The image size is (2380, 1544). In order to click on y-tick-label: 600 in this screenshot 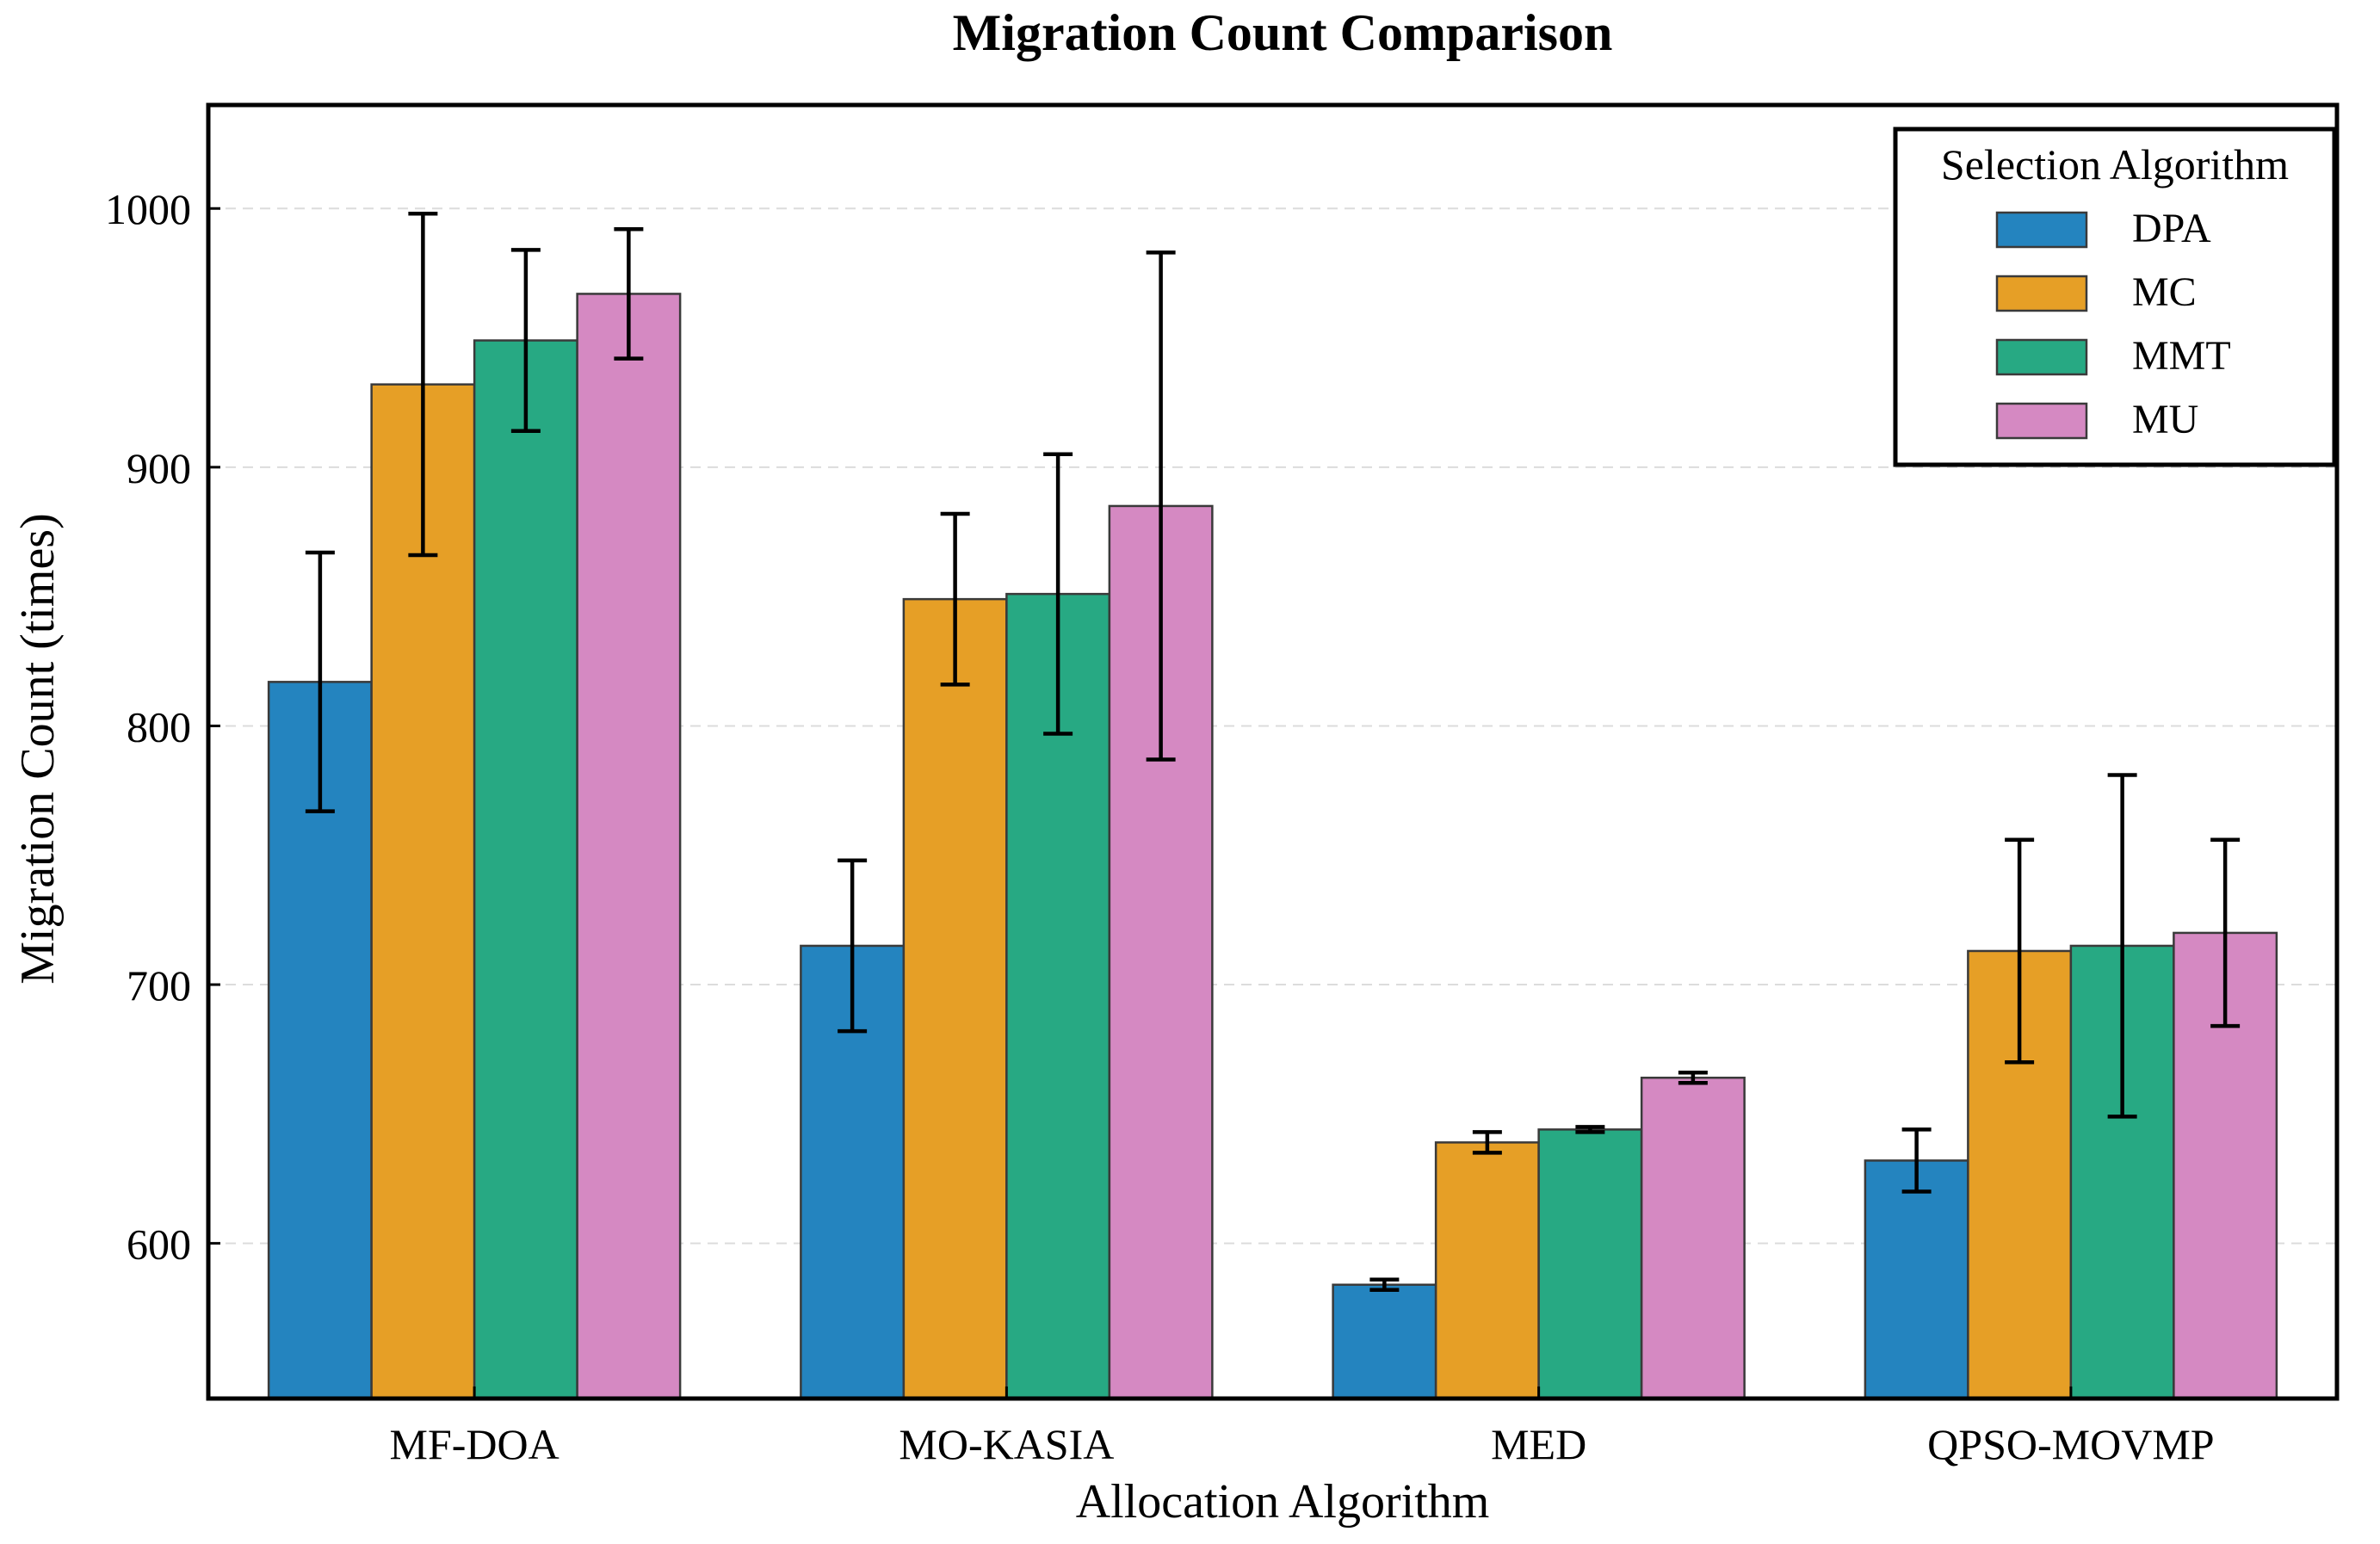, I will do `click(159, 1244)`.